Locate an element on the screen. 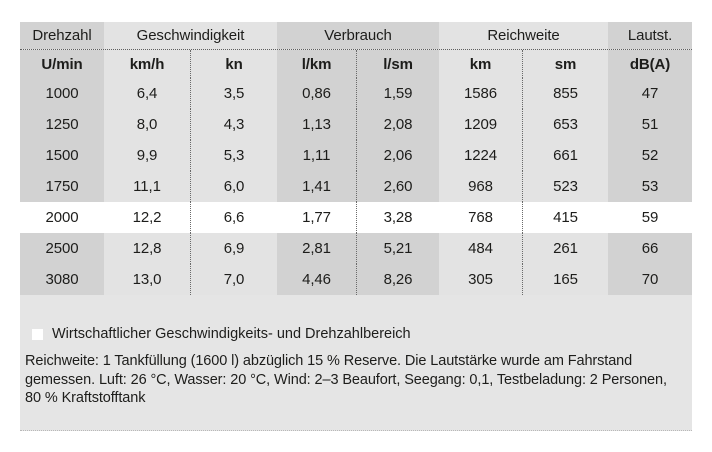 This screenshot has height=452, width=712. table-cell: 1,77 is located at coordinates (317, 217).